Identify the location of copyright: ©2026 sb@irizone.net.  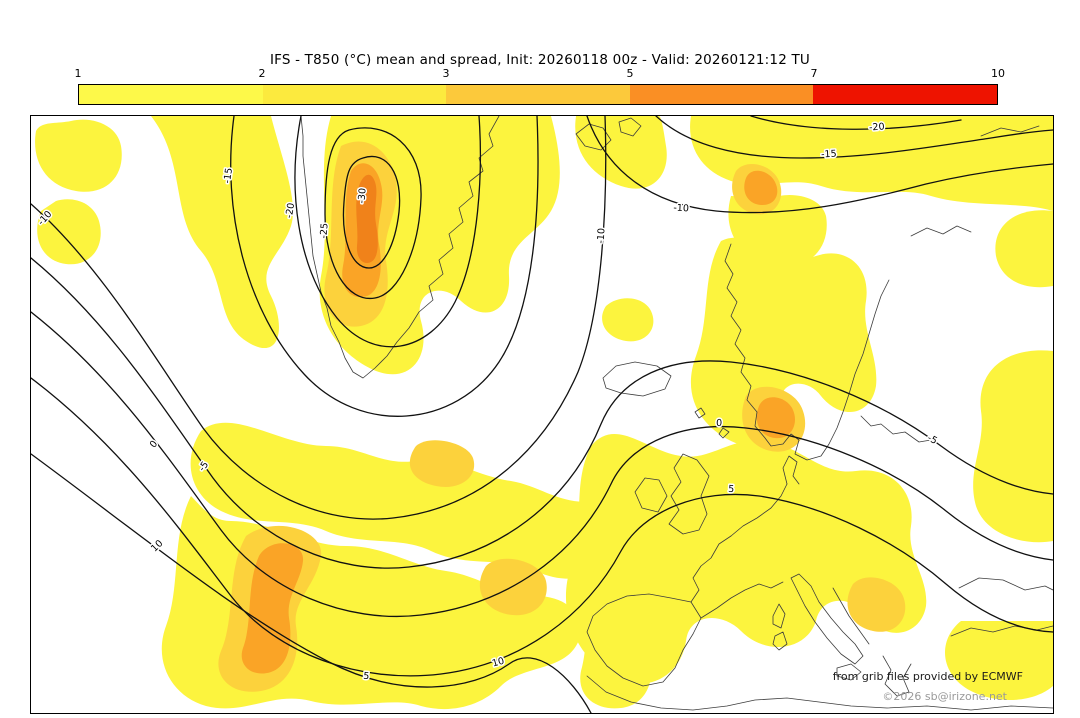
(944, 696).